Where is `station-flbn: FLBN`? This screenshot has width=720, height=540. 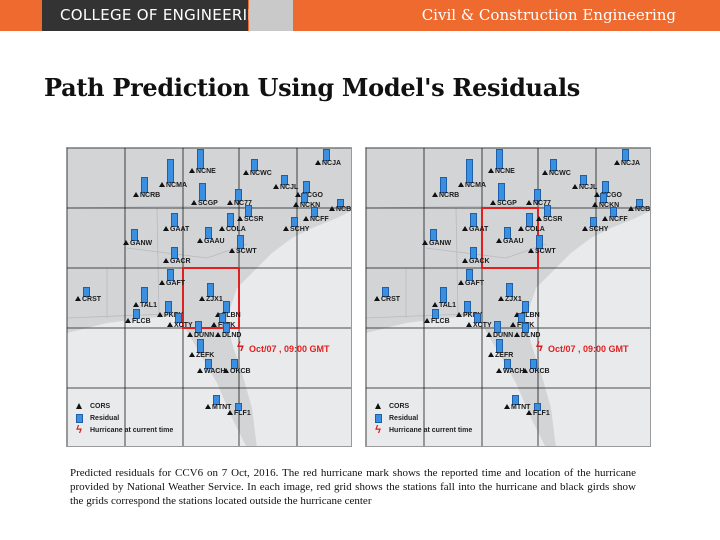
station-flbn: FLBN is located at coordinates (228, 315).